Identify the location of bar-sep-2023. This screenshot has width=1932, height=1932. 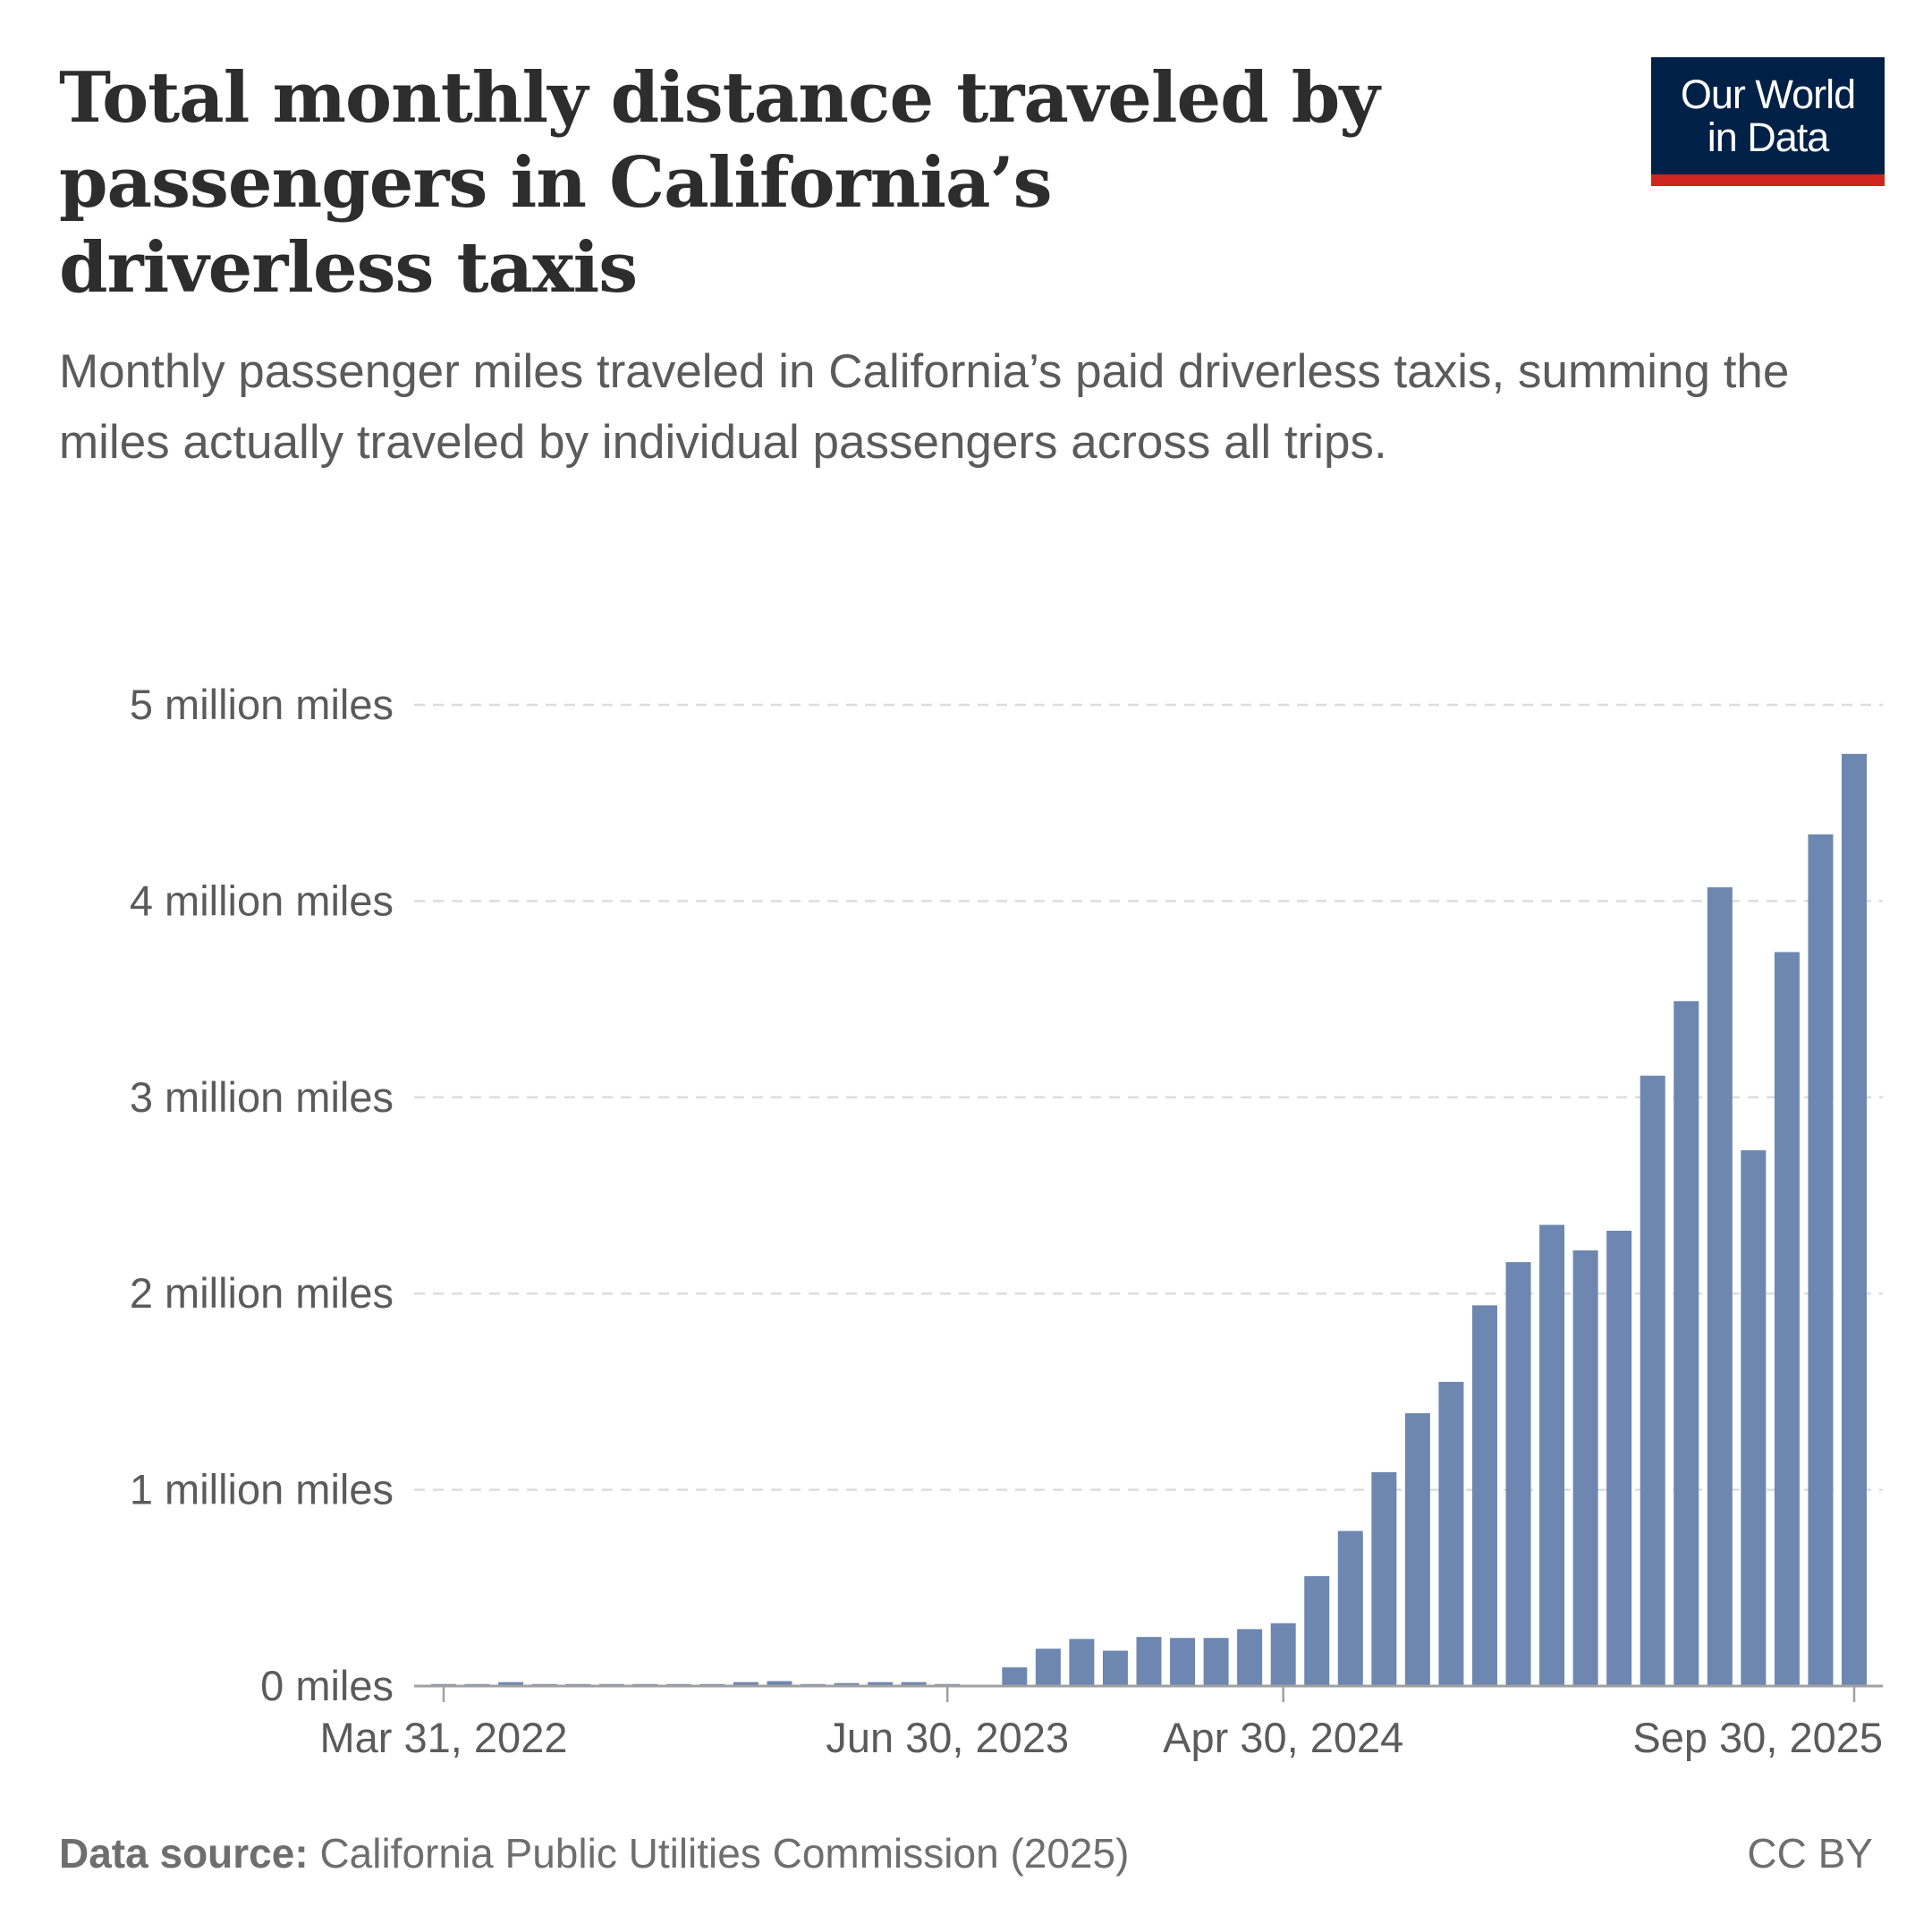
(1048, 1667).